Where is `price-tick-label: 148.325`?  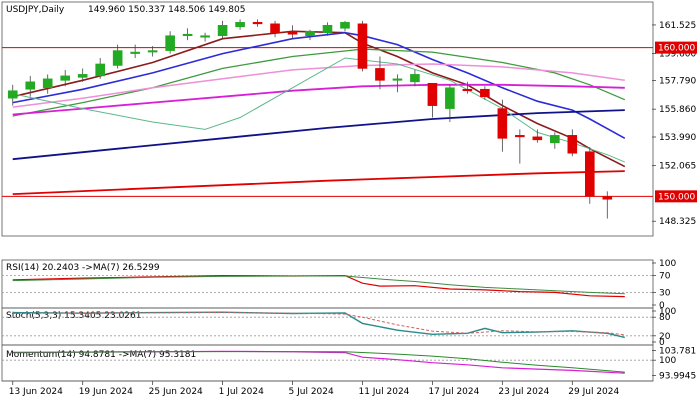 price-tick-label: 148.325 is located at coordinates (677, 222).